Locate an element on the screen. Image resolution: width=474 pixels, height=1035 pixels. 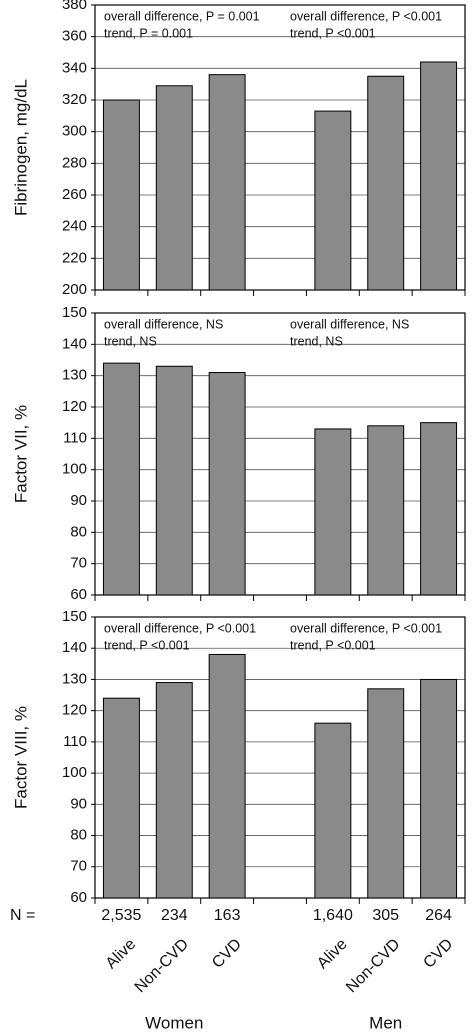
y-axis-label: Fibrinogen, mg/dL is located at coordinates (20, 147).